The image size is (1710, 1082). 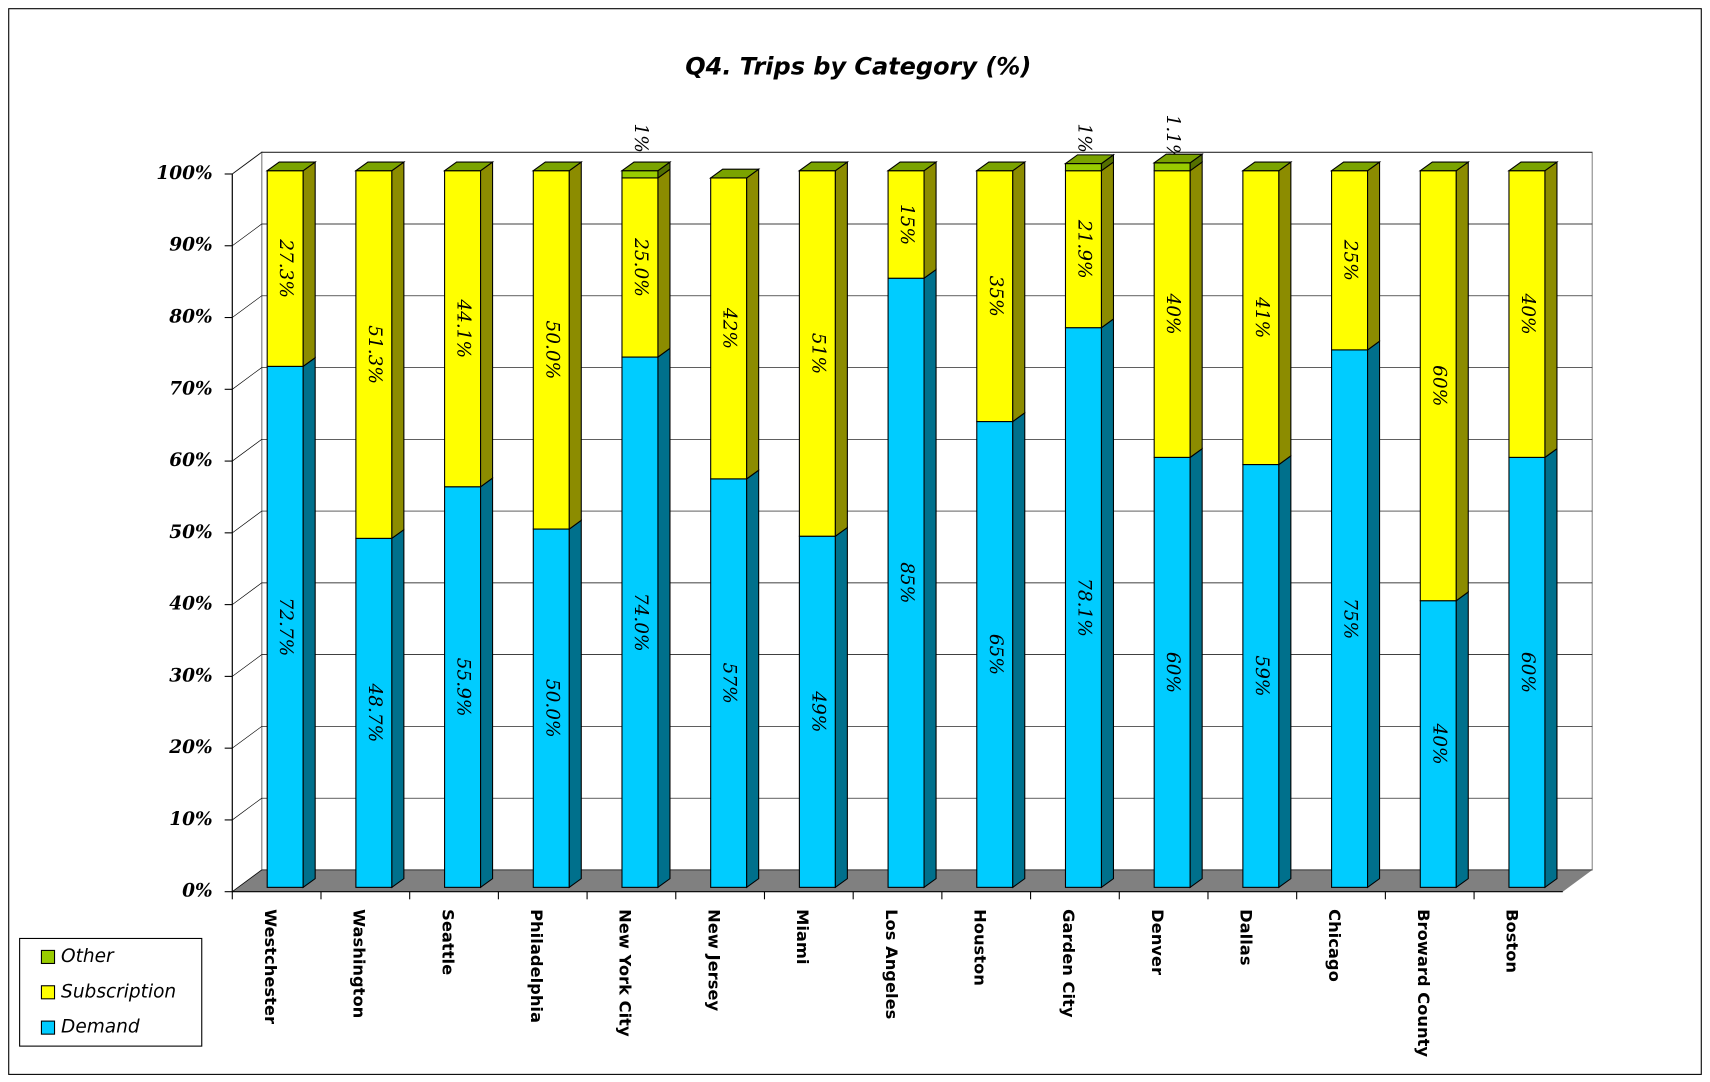 I want to click on data-label: 25%, so click(x=1350, y=260).